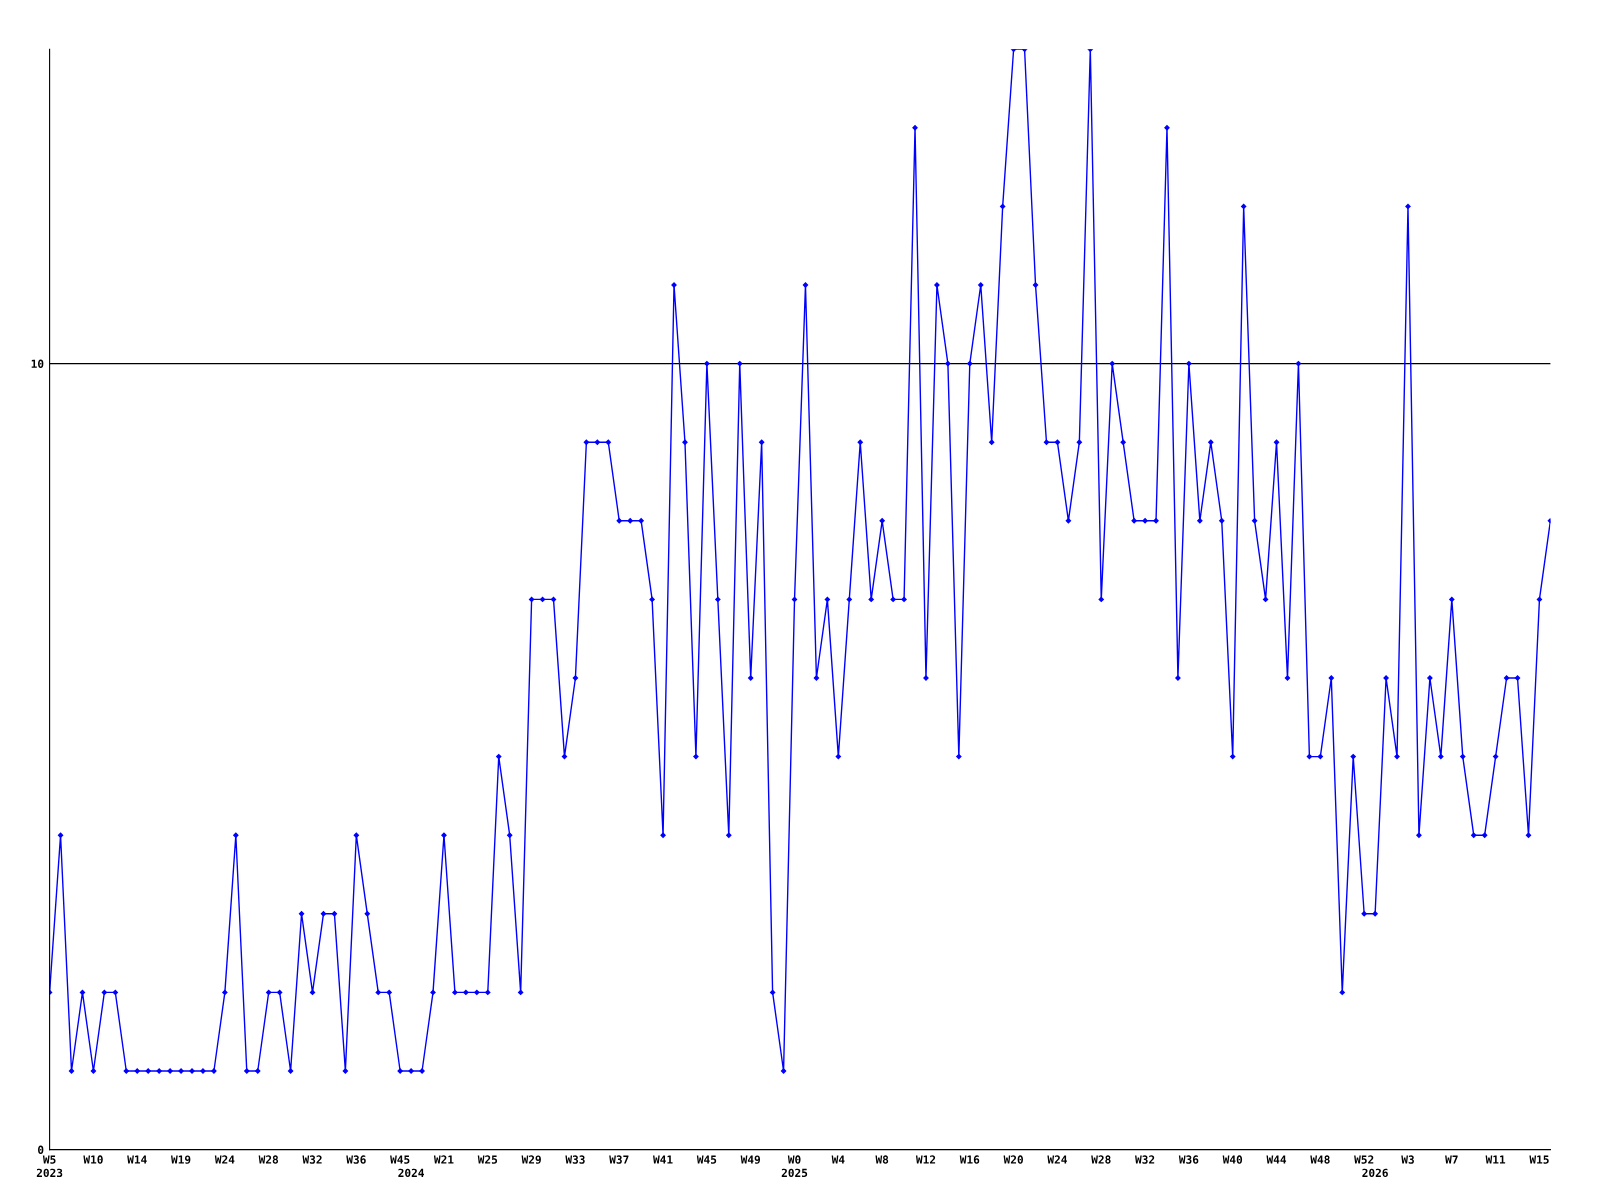  I want to click on x-tick-label: W4, so click(838, 1159).